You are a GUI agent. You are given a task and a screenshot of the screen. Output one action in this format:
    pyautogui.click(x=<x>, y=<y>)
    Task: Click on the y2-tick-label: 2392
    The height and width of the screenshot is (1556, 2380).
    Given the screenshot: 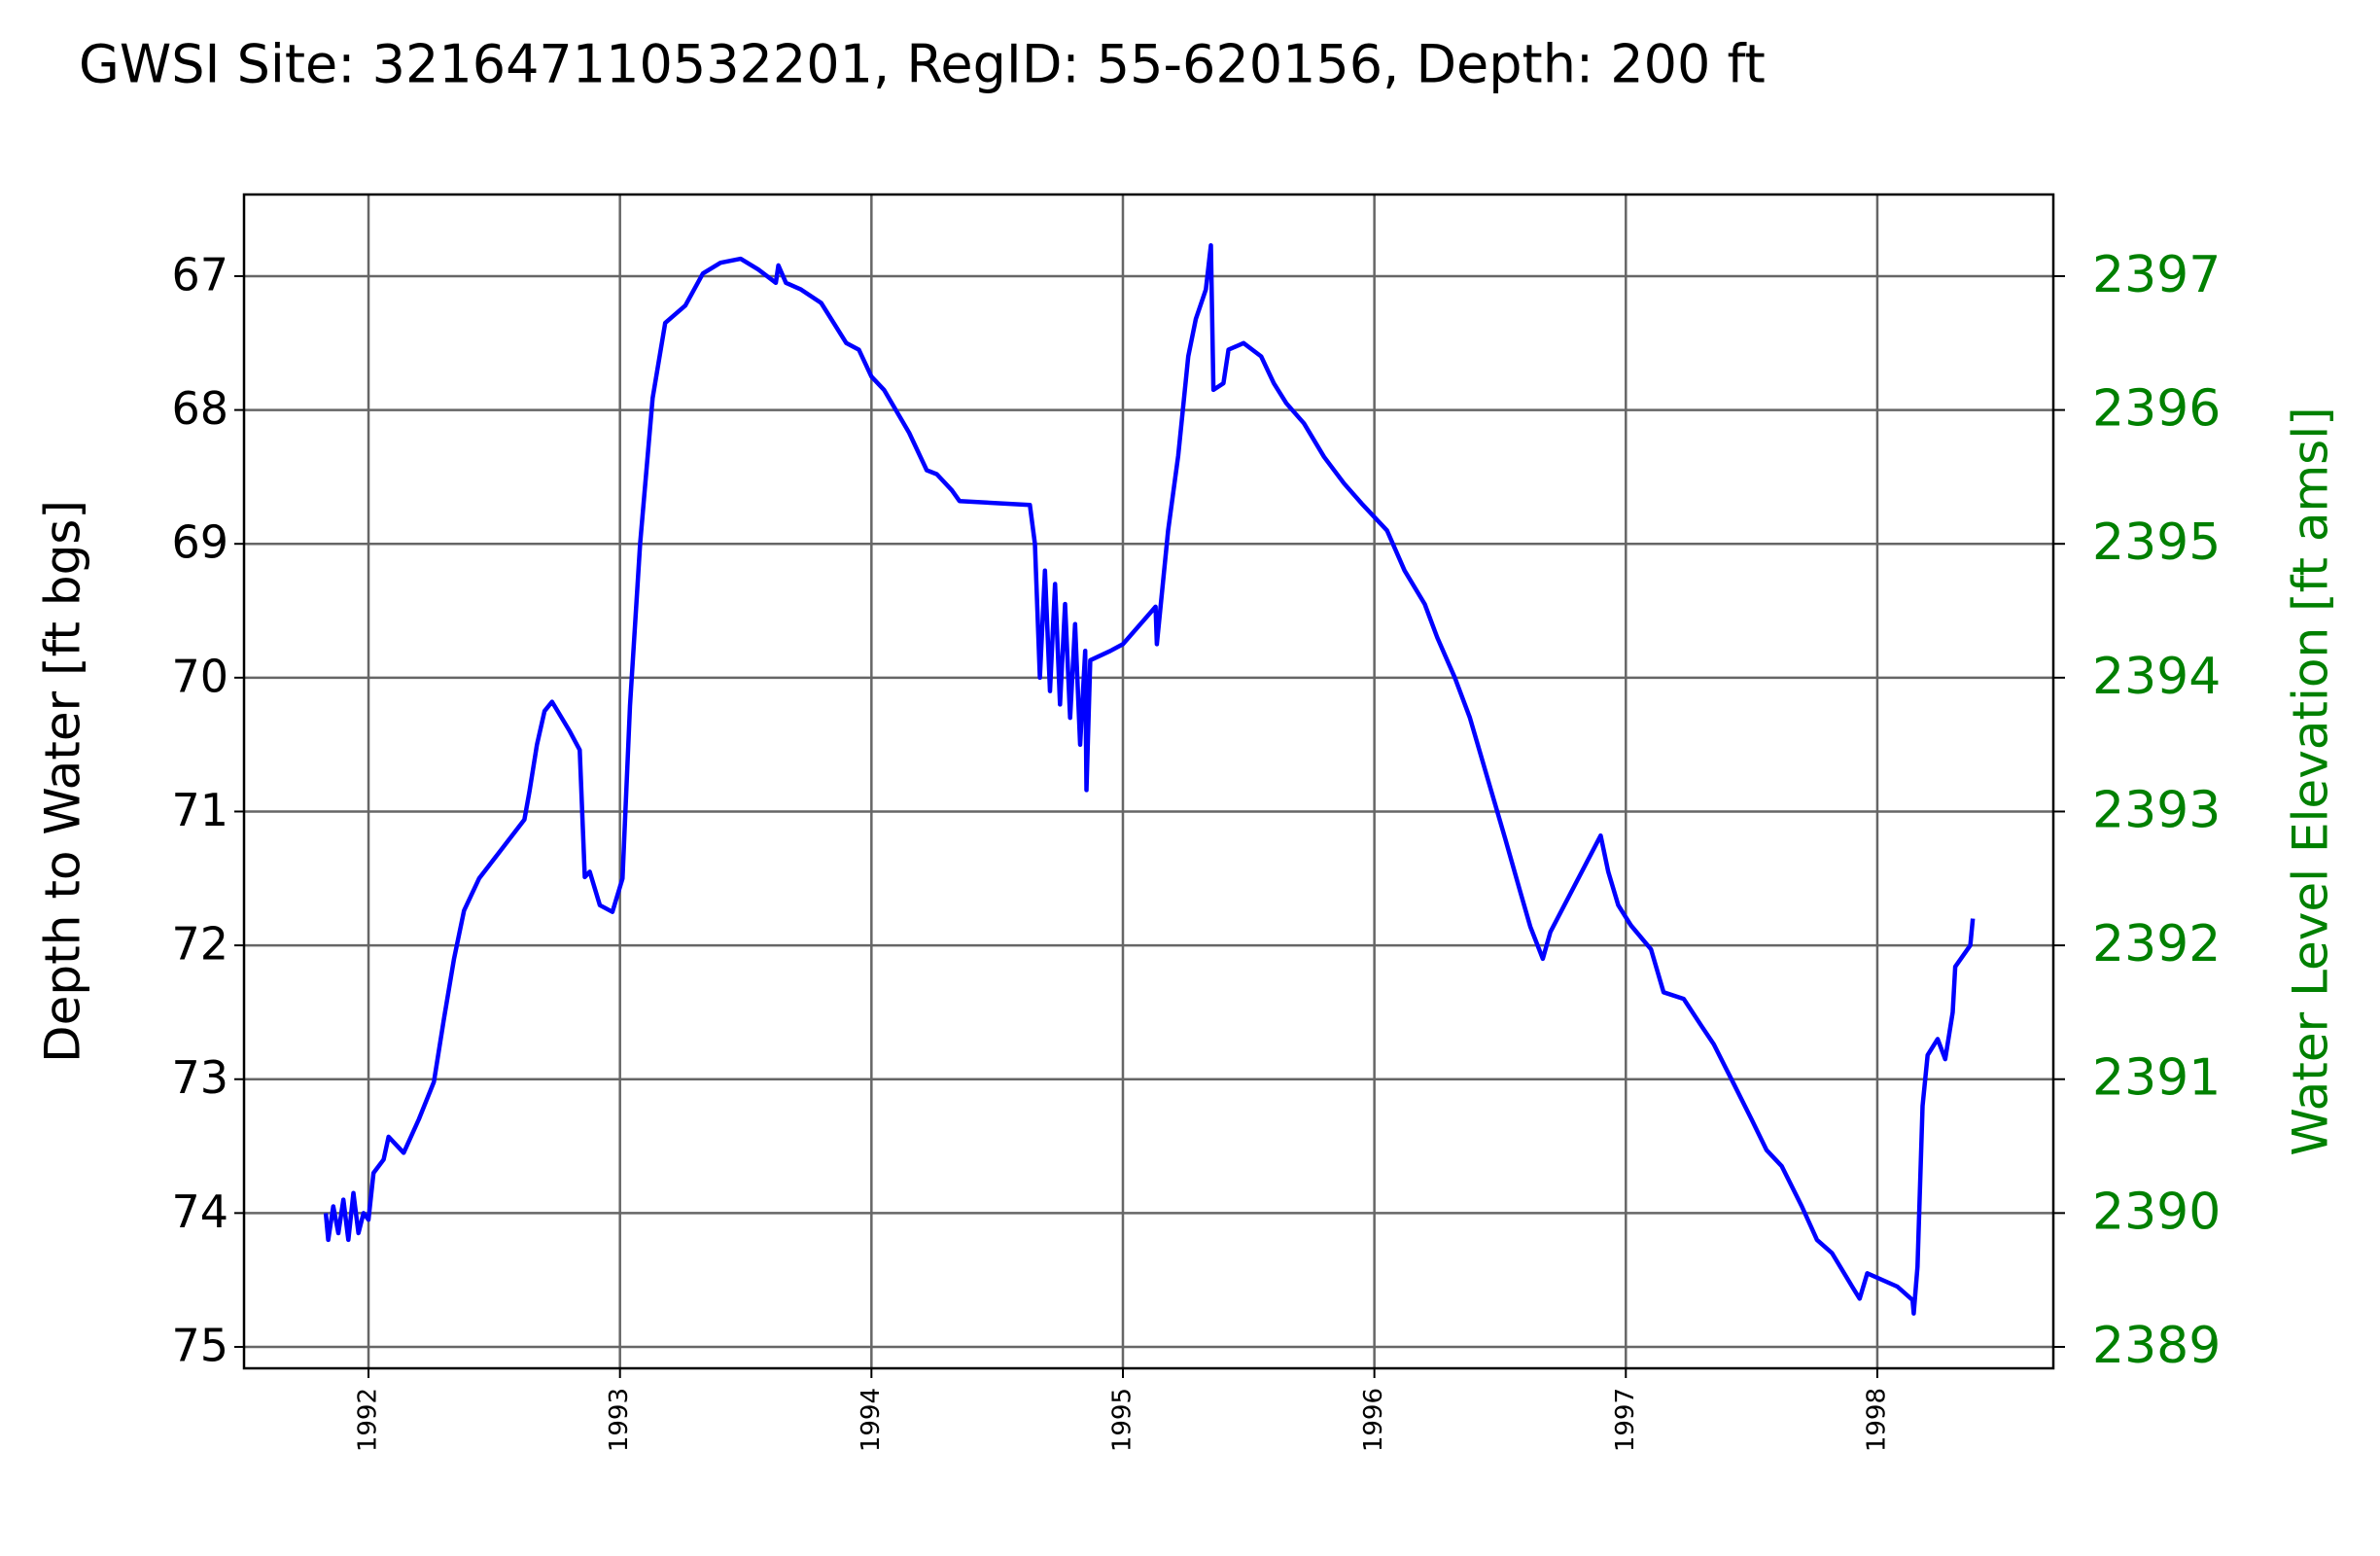 What is the action you would take?
    pyautogui.click(x=2156, y=944)
    